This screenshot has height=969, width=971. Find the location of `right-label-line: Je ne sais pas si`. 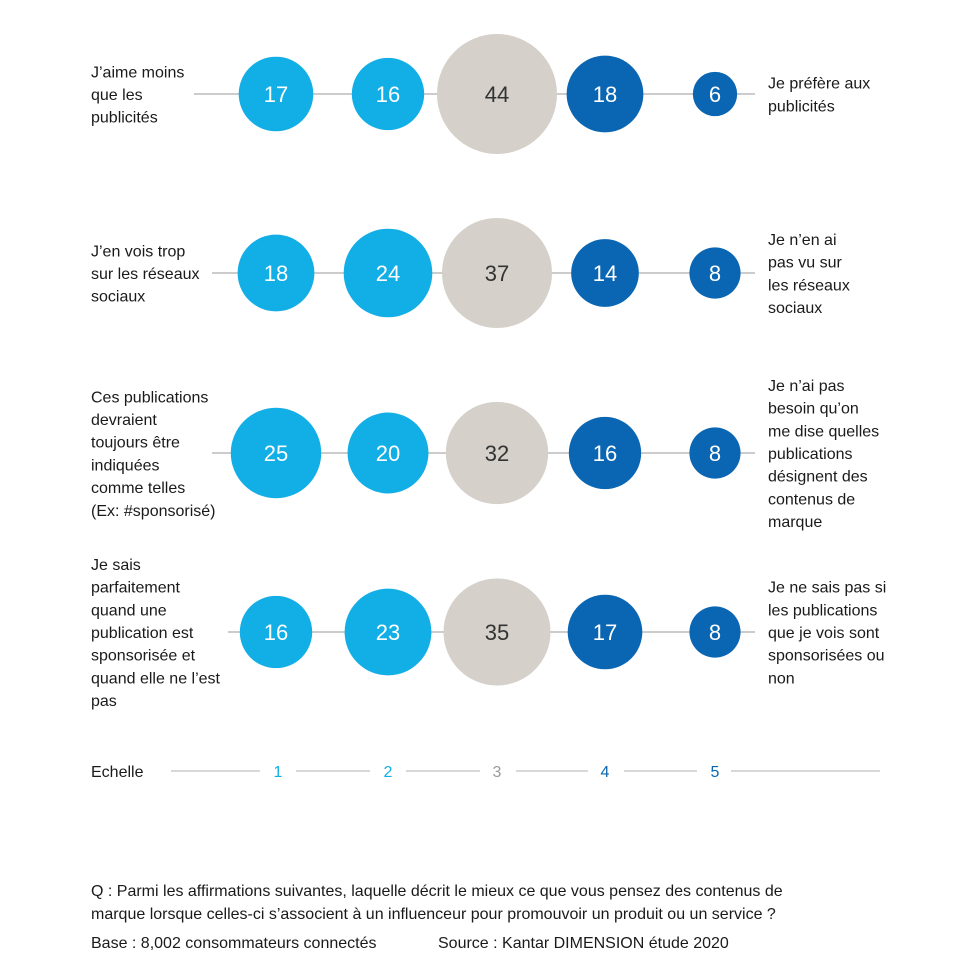

right-label-line: Je ne sais pas si is located at coordinates (827, 588).